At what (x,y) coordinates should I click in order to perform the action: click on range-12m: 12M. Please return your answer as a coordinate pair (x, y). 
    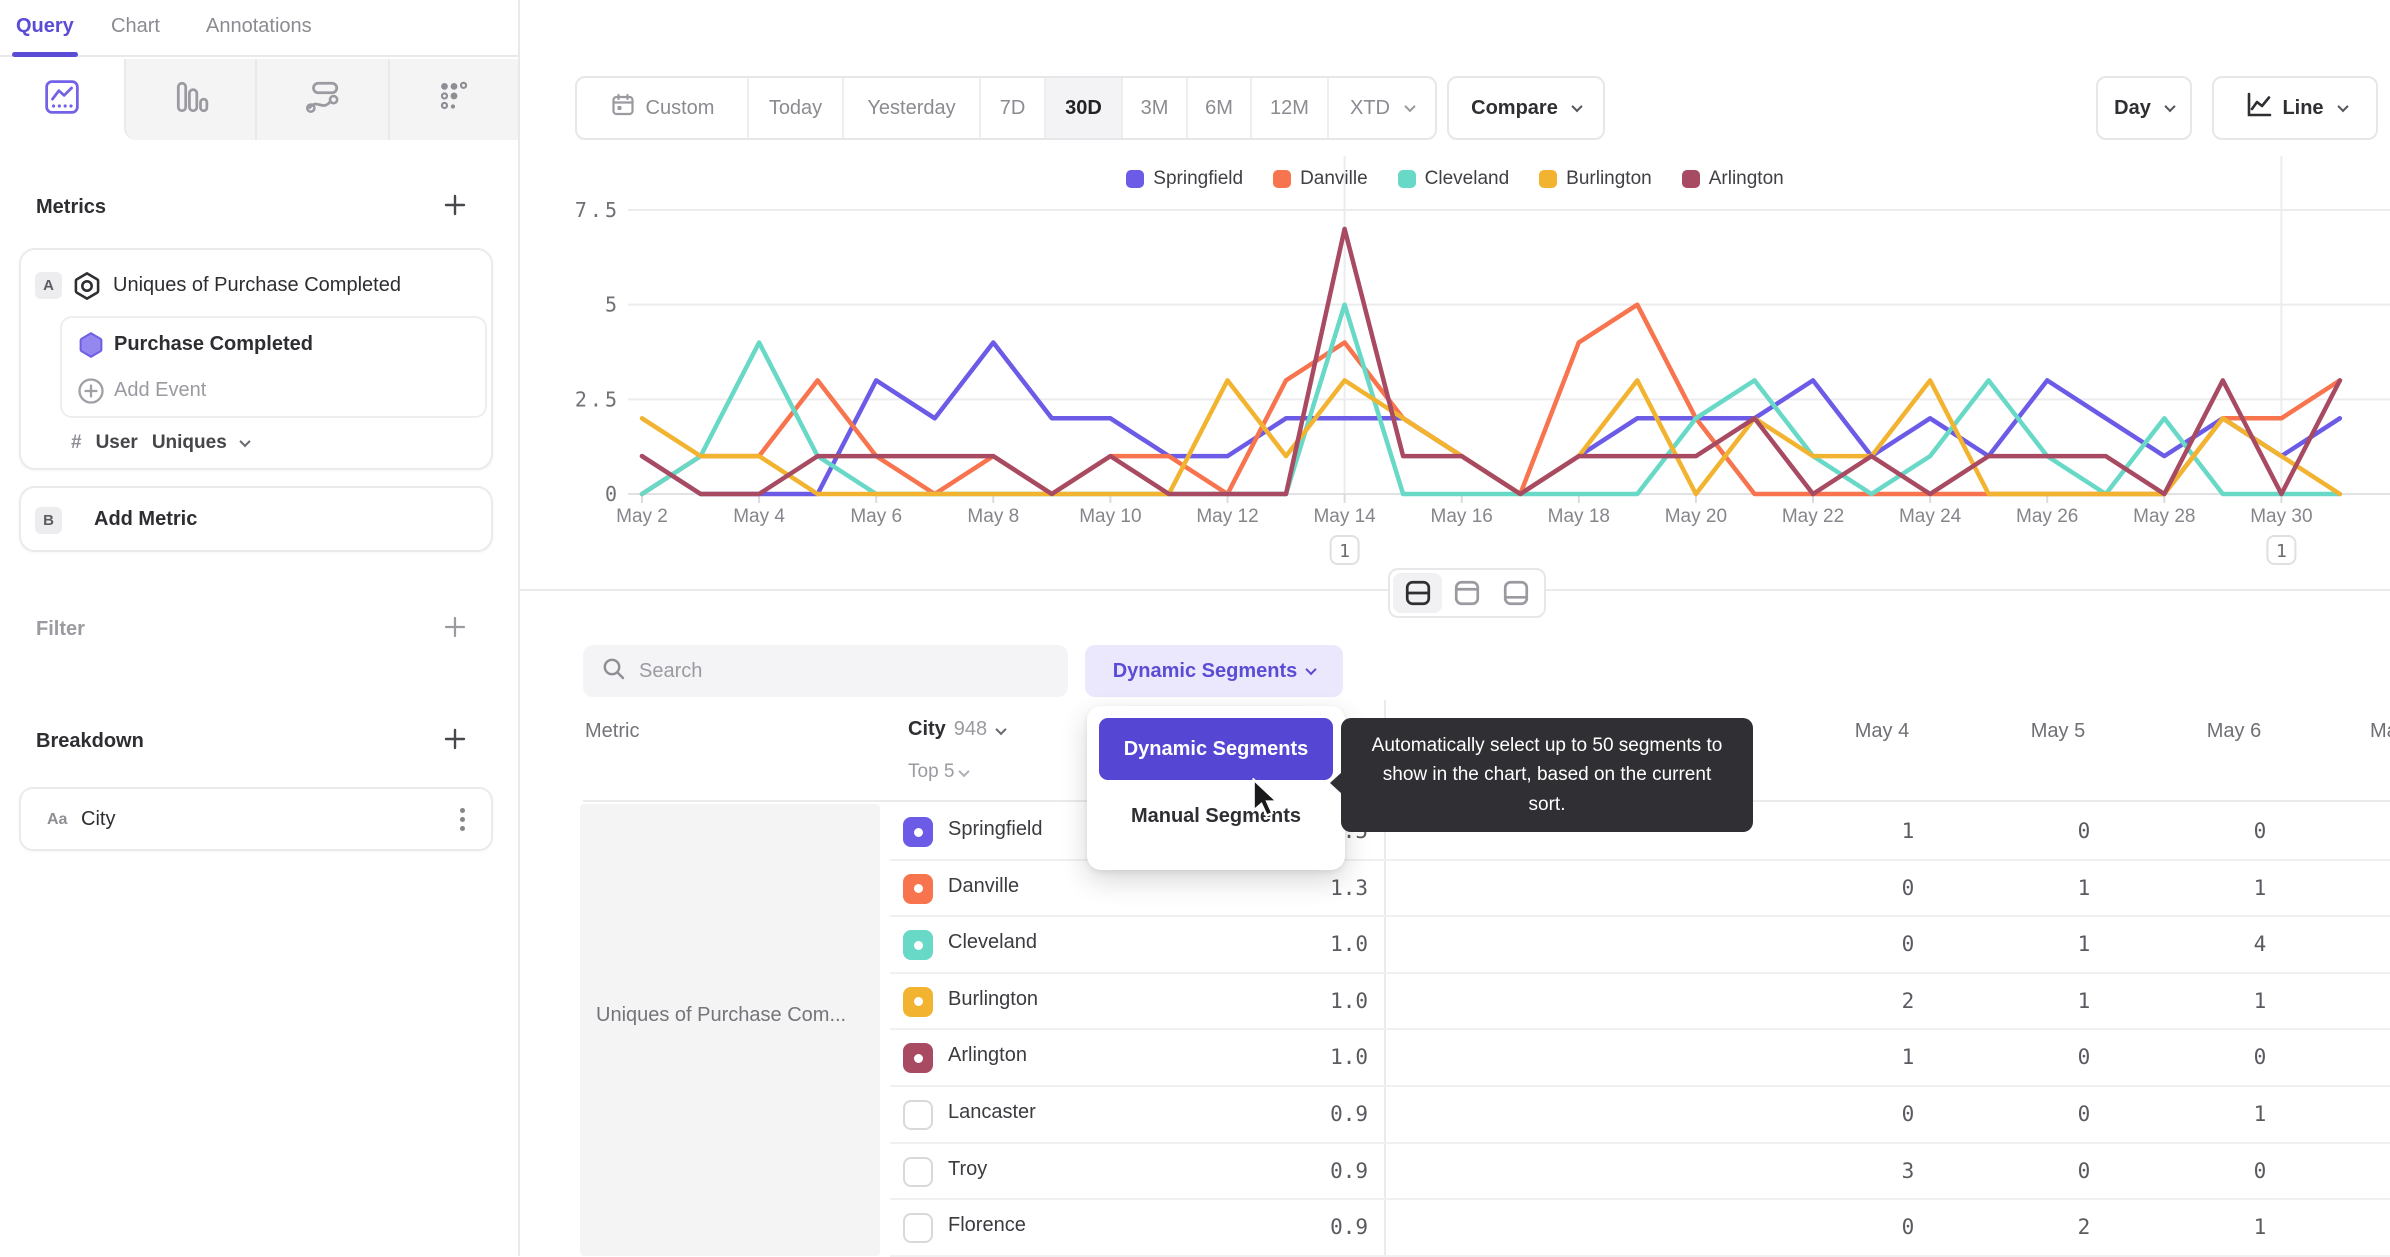
    Looking at the image, I should click on (1288, 108).